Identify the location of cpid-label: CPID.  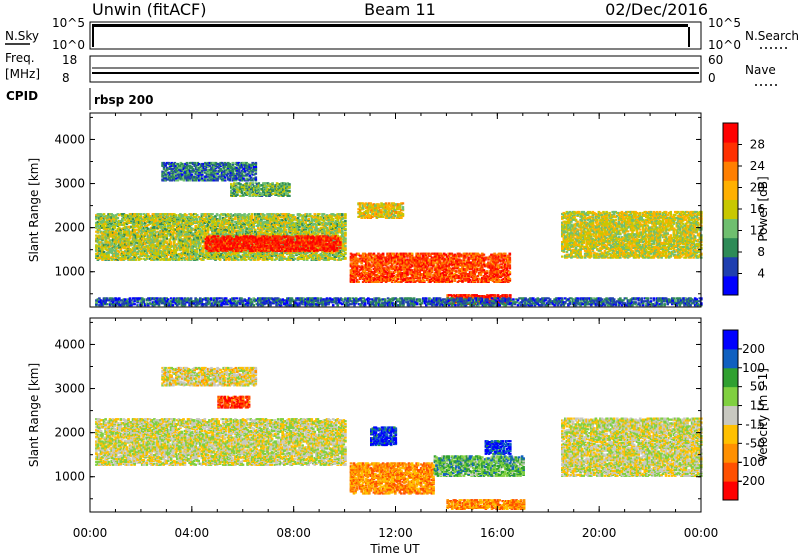
(22, 96).